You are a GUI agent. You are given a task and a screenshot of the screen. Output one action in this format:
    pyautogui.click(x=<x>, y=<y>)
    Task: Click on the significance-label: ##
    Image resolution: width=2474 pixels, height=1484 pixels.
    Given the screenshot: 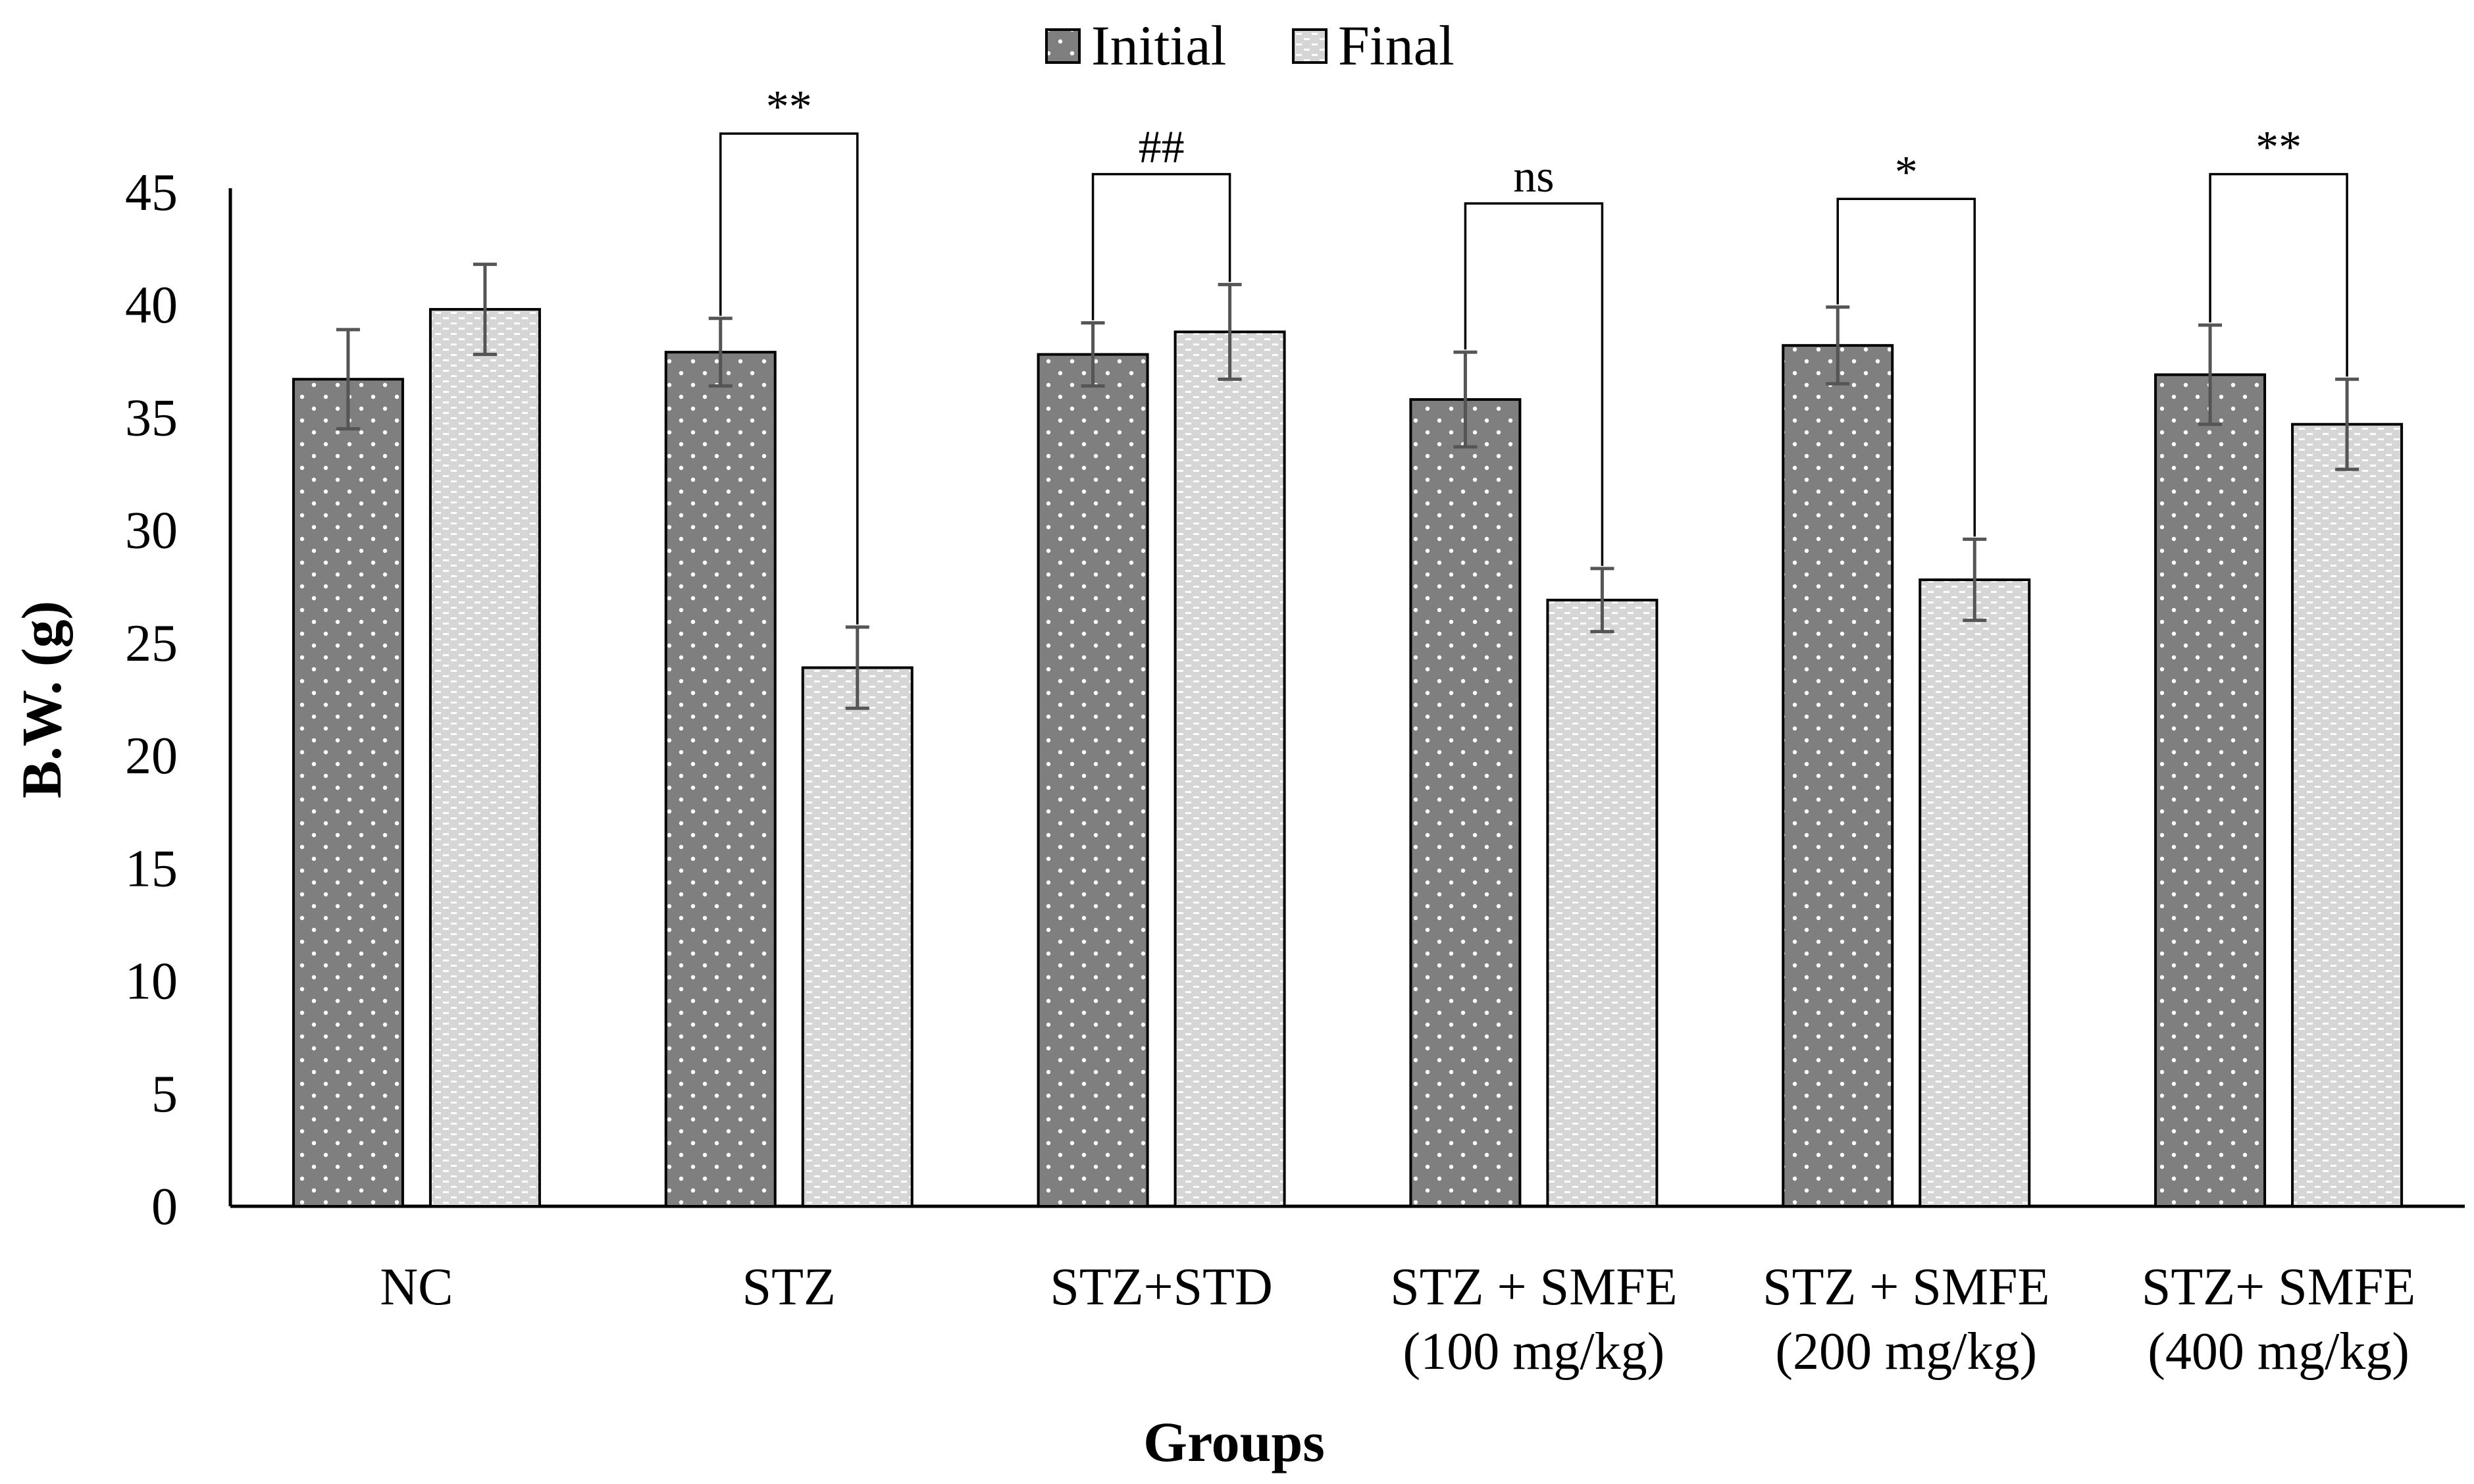 What is the action you would take?
    pyautogui.click(x=1162, y=147)
    